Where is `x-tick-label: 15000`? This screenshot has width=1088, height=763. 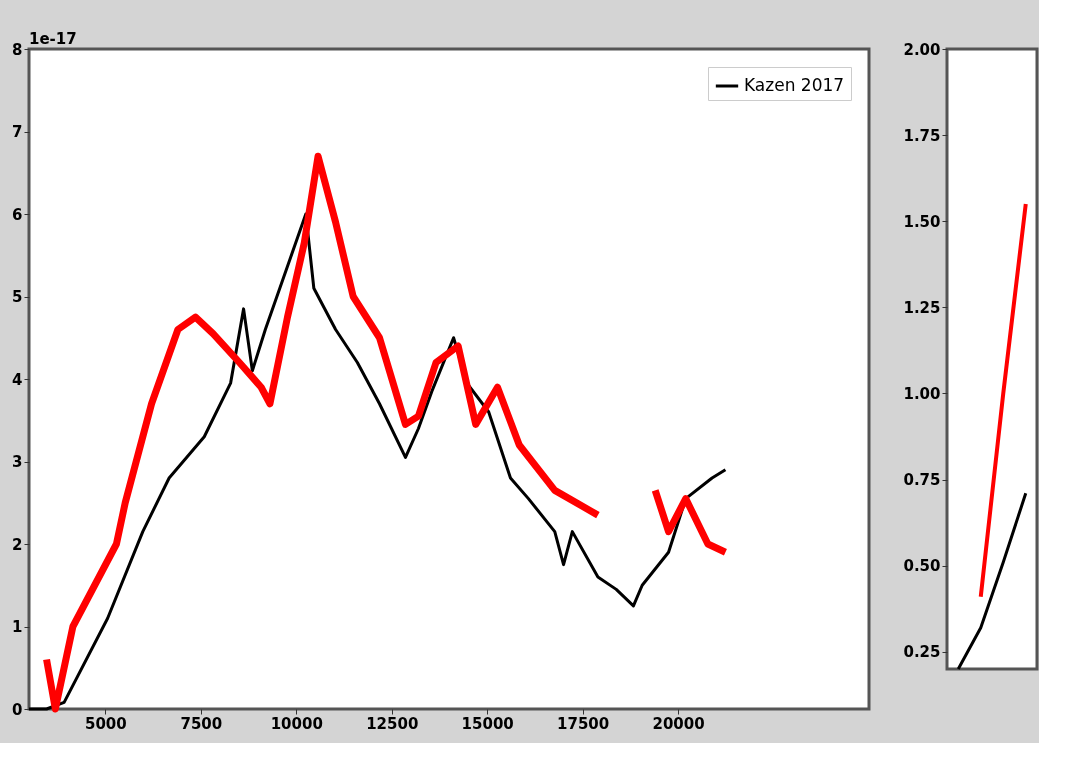 x-tick-label: 15000 is located at coordinates (487, 723).